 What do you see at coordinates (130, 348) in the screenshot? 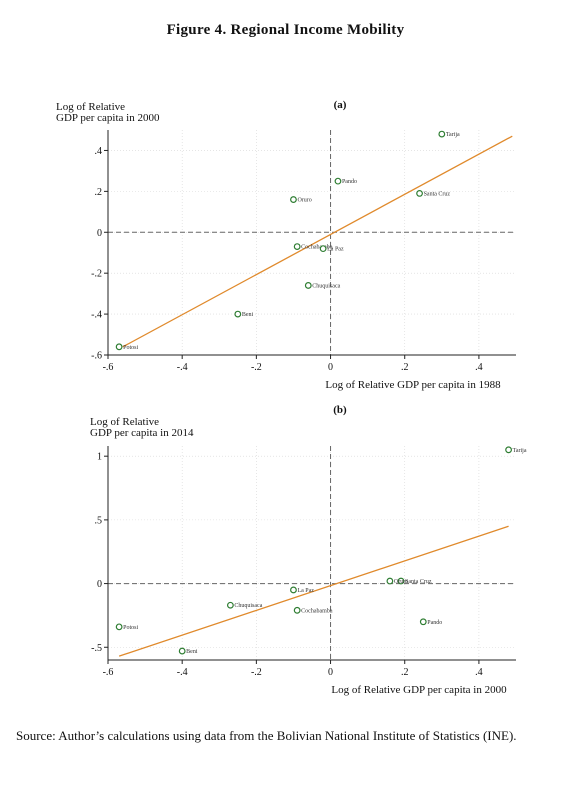
I see `panel-a-point-label: Potosi` at bounding box center [130, 348].